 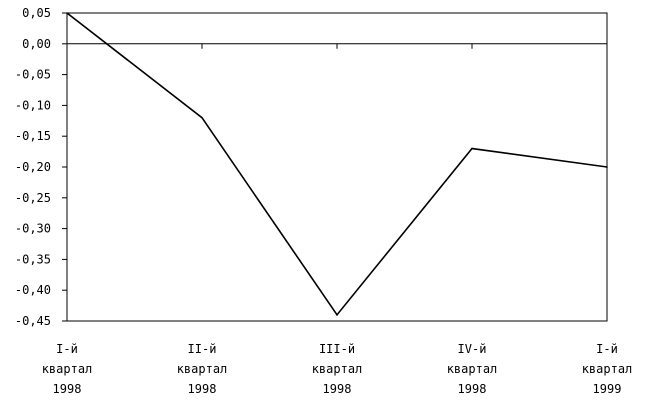 What do you see at coordinates (64, 167) in the screenshot?
I see `y-axis-ticks` at bounding box center [64, 167].